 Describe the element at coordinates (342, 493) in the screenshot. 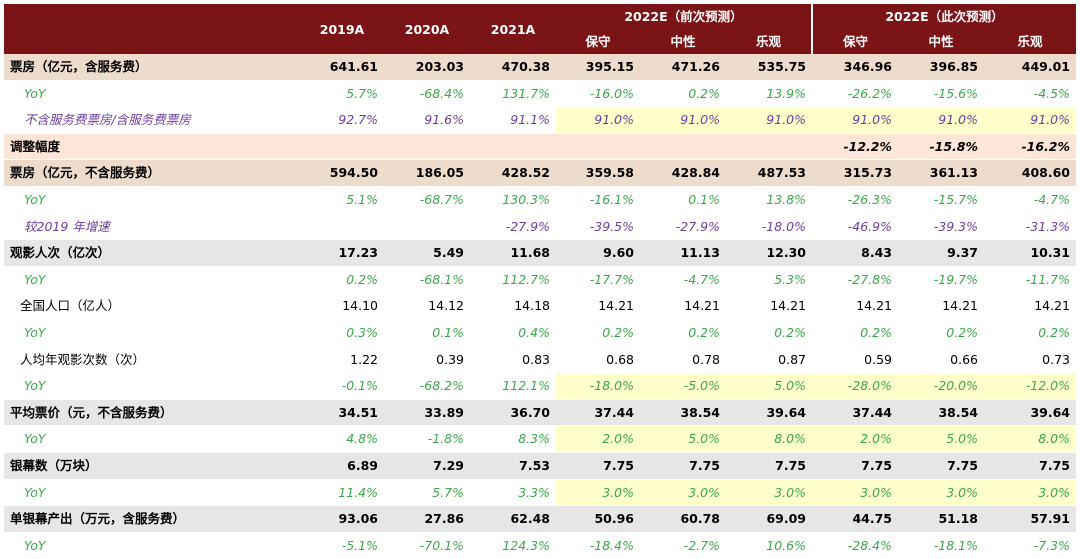

I see `cell: 11.4%` at that location.